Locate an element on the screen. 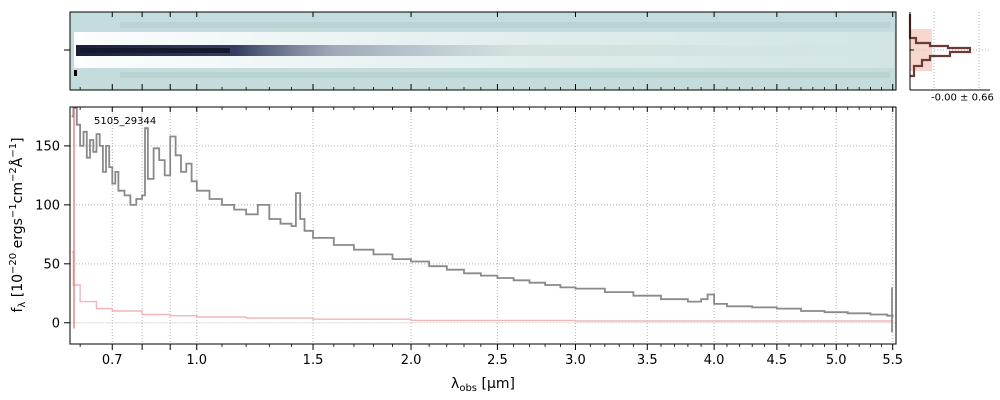 Image resolution: width=1000 pixels, height=400 pixels. y-tick-label: 100 is located at coordinates (47, 205).